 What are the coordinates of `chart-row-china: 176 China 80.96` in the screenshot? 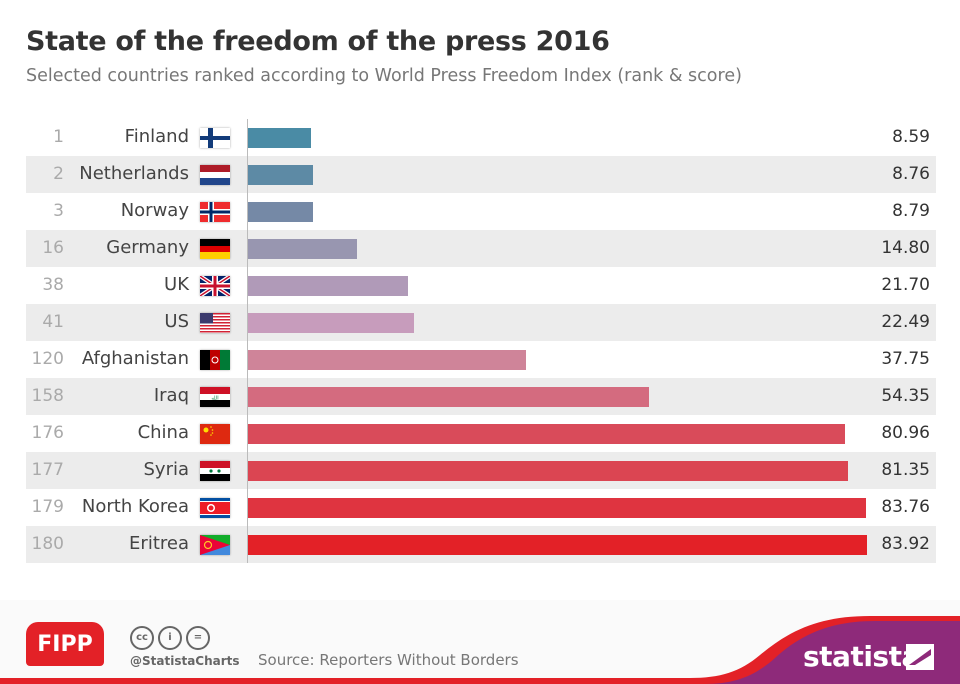 It's located at (481, 433).